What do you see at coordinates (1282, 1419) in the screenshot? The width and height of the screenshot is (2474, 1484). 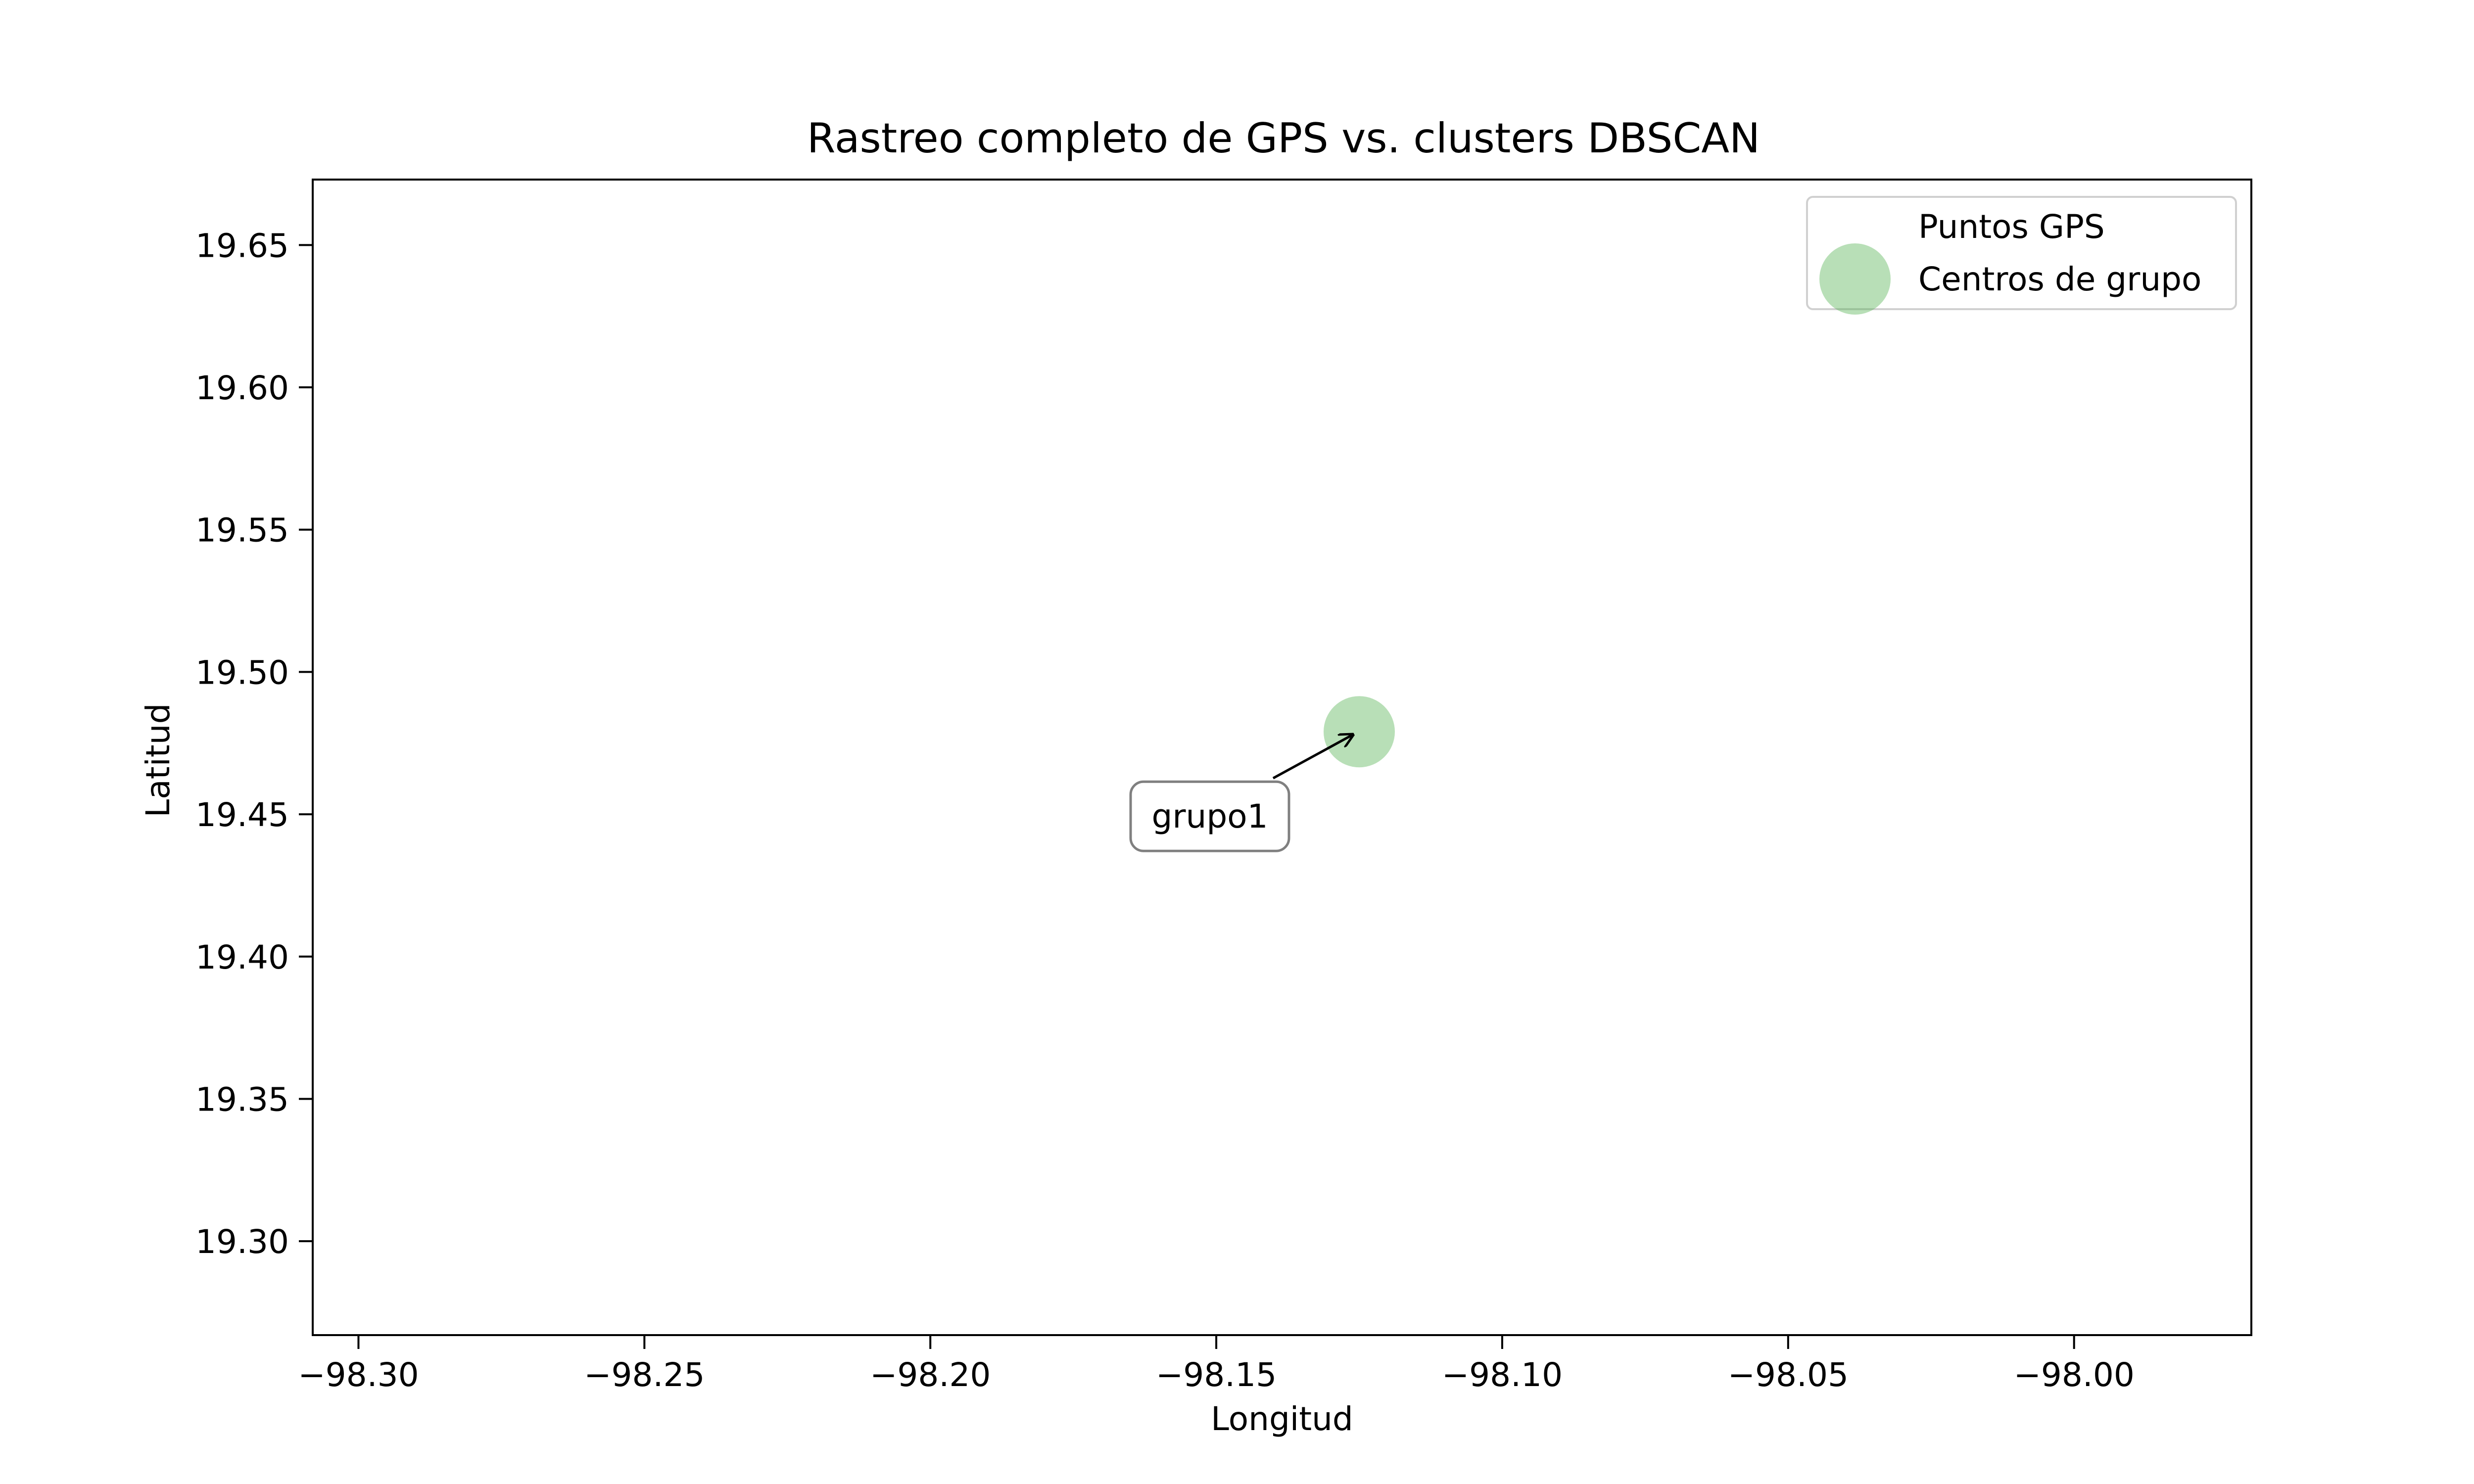 I see `x-axis-label: Longitud` at bounding box center [1282, 1419].